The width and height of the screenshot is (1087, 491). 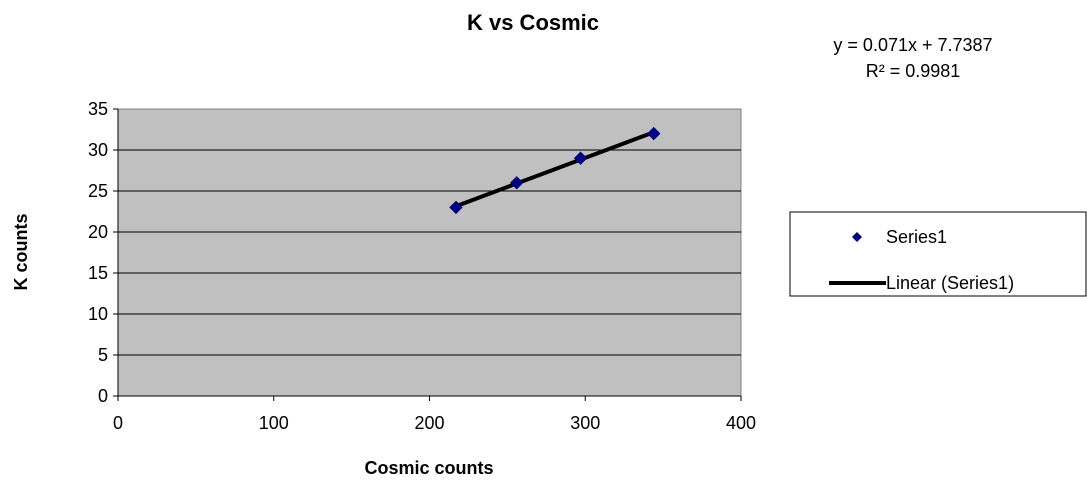 I want to click on trendline, so click(x=555, y=169).